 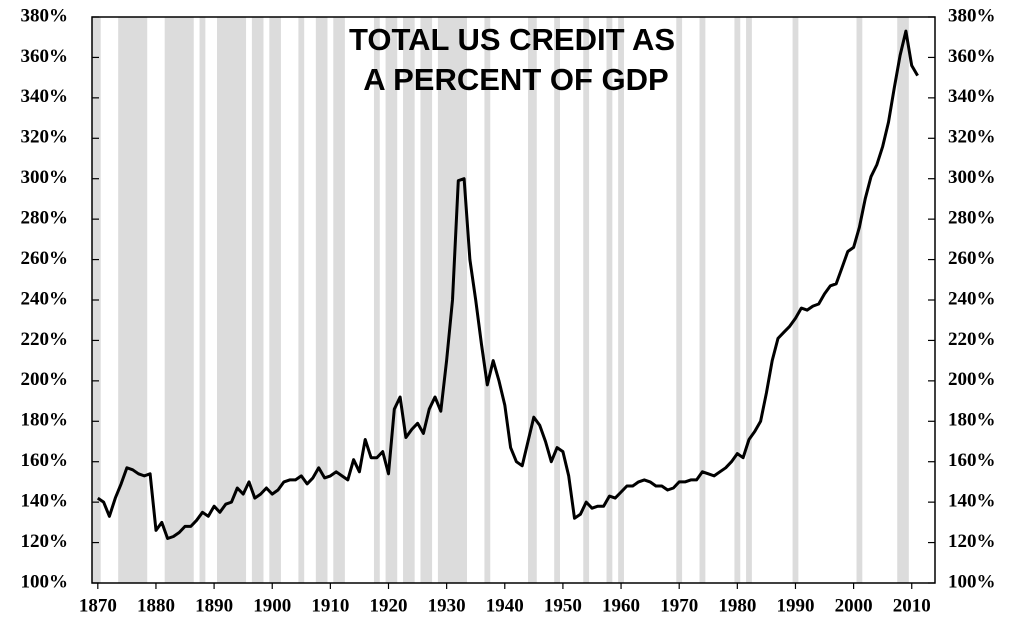 What do you see at coordinates (45, 339) in the screenshot?
I see `y-tick-label: 220%` at bounding box center [45, 339].